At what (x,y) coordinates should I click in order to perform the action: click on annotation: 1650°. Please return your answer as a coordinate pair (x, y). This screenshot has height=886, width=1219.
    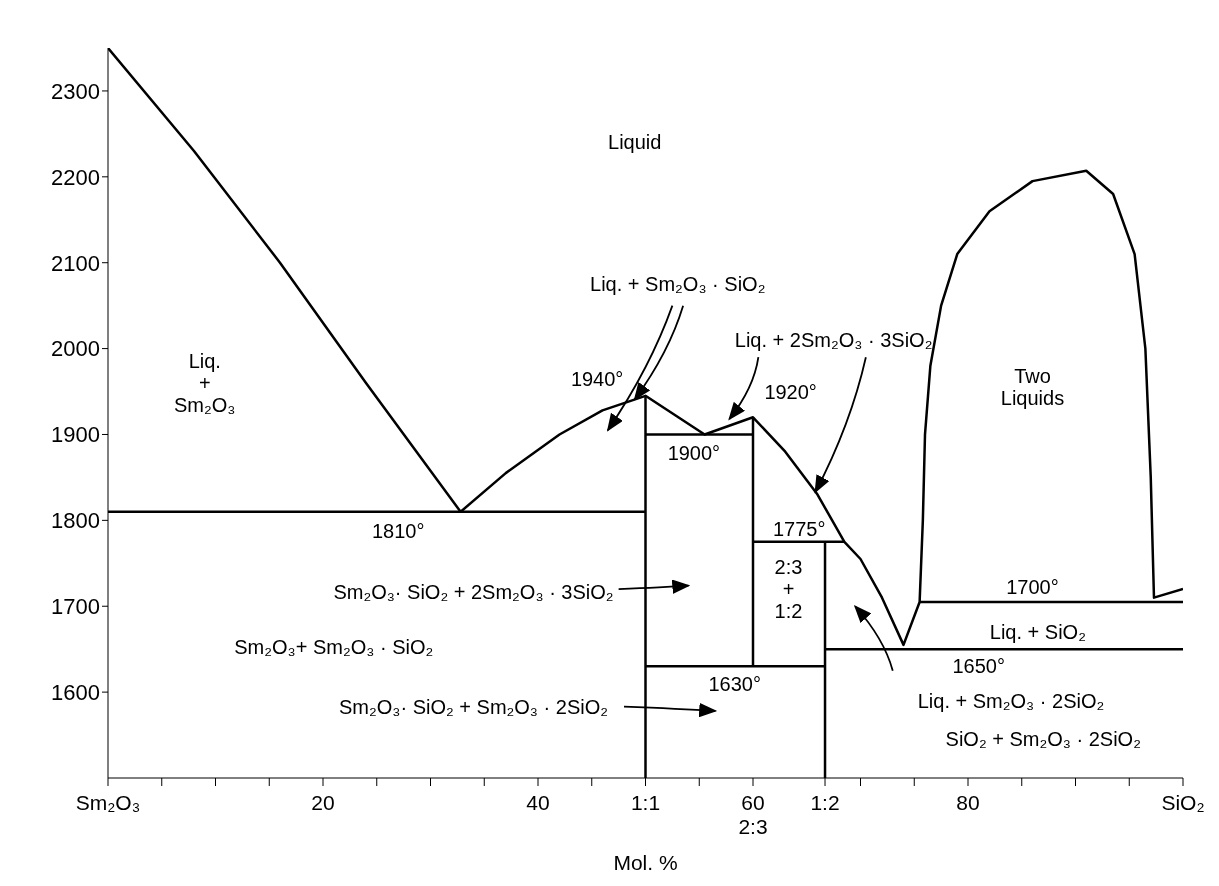
    Looking at the image, I should click on (978, 666).